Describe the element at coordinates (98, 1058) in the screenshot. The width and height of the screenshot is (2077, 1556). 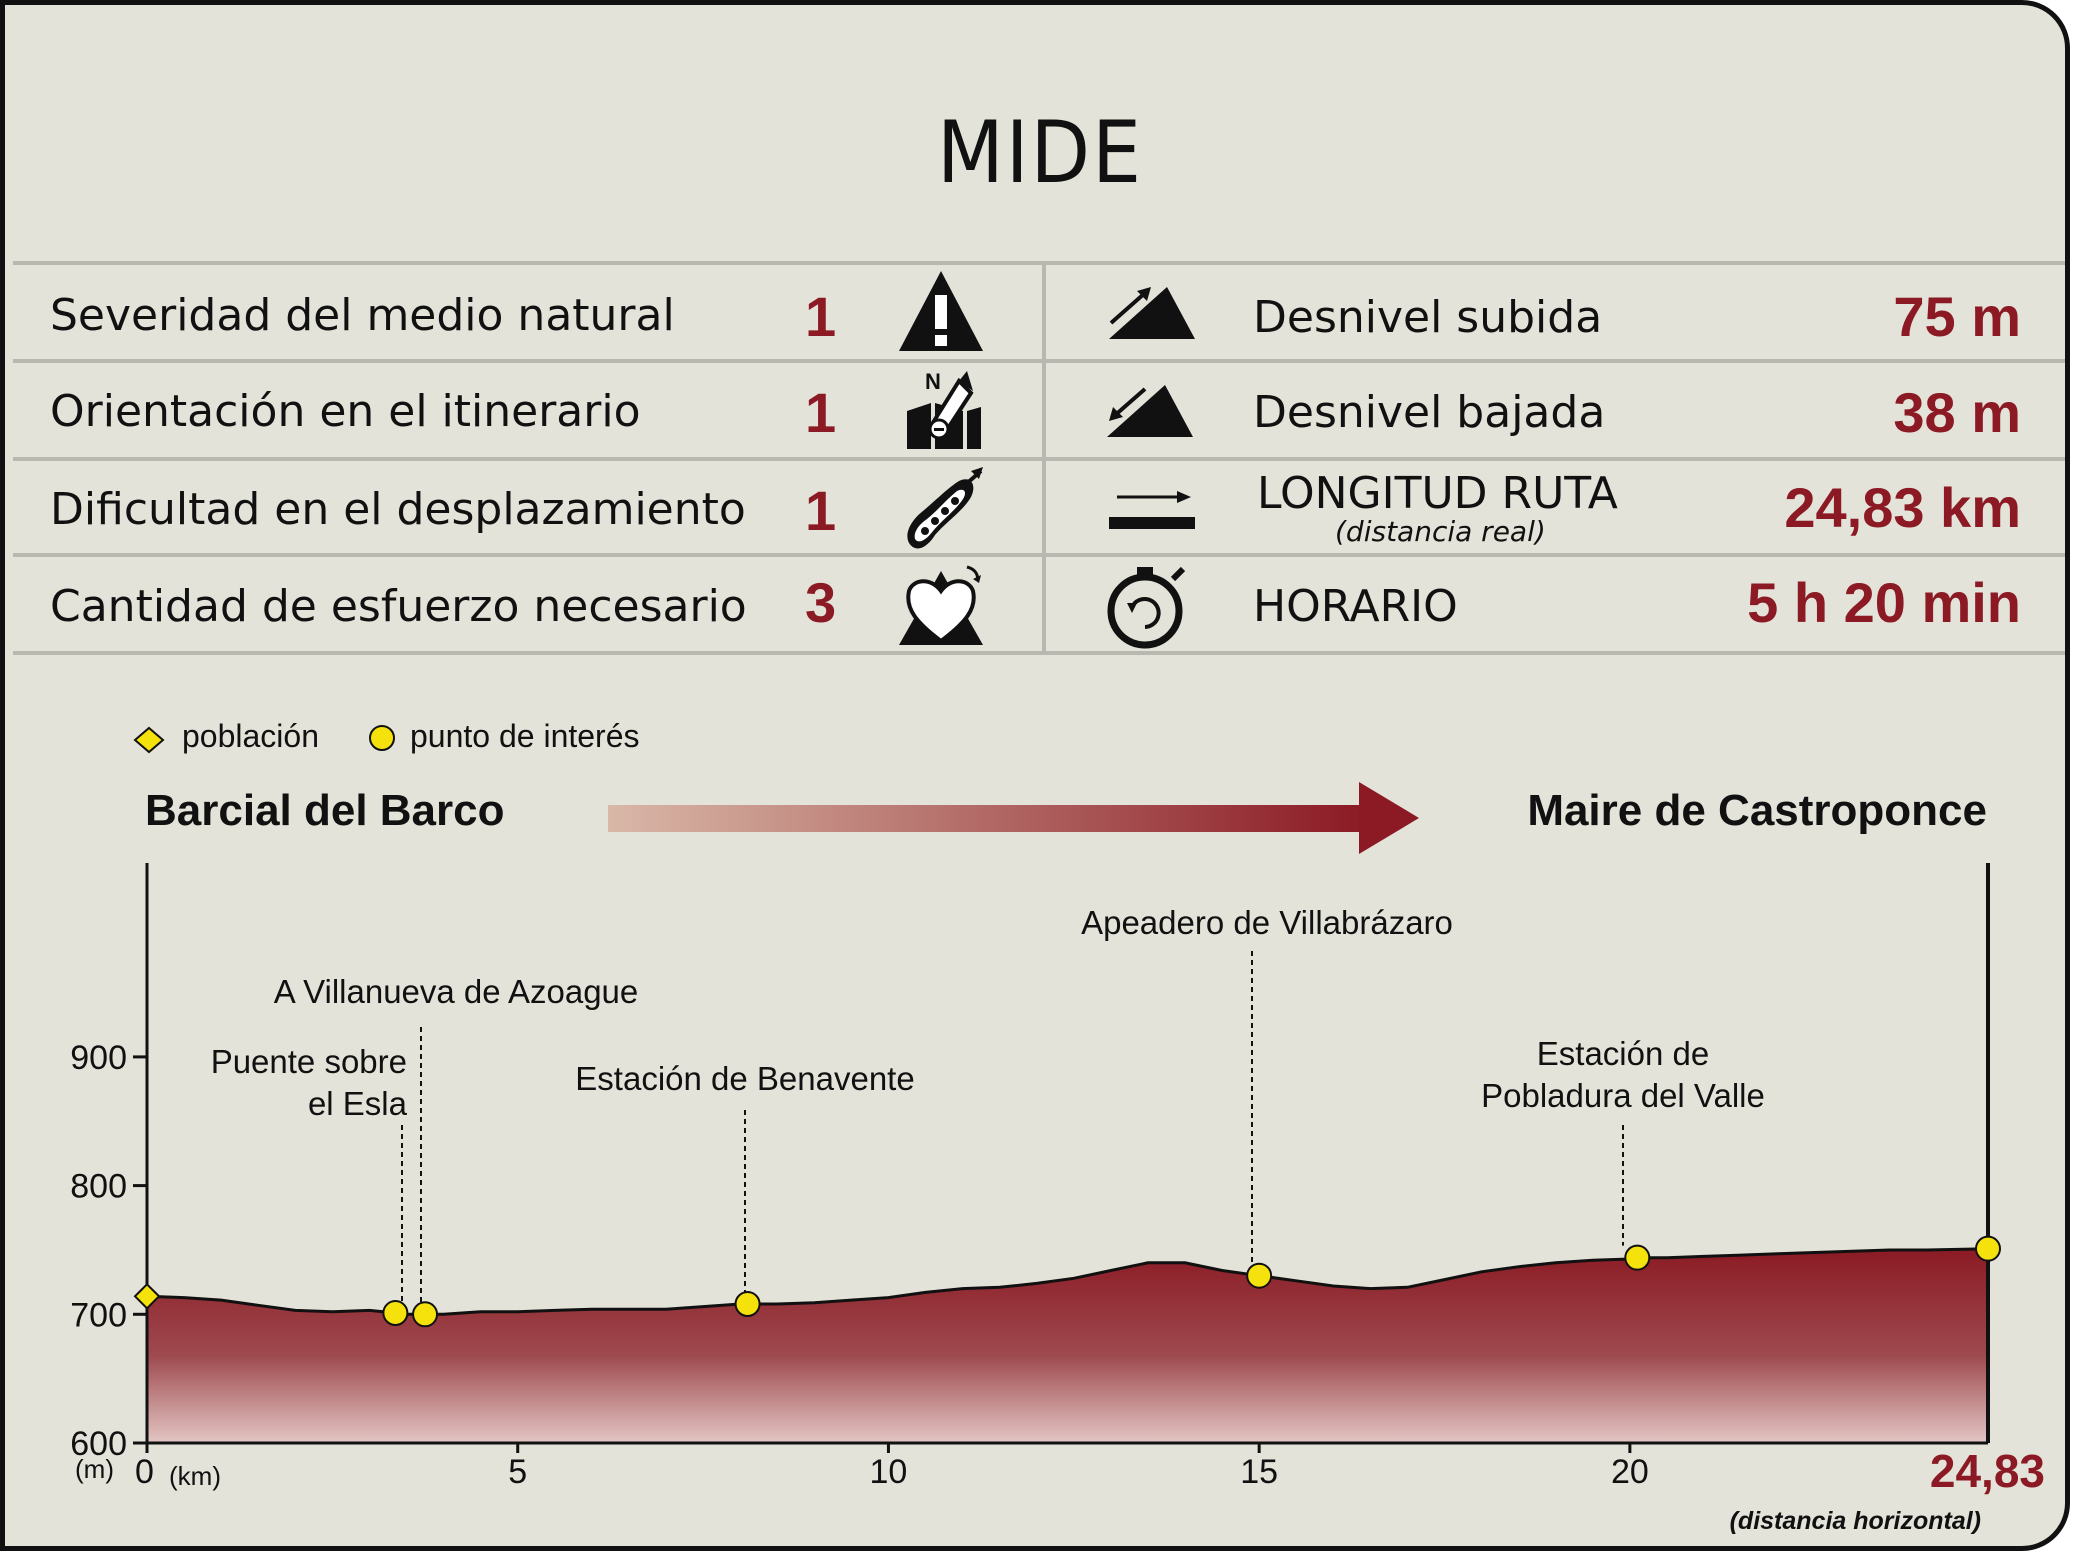
I see `y-tick-label: 900` at that location.